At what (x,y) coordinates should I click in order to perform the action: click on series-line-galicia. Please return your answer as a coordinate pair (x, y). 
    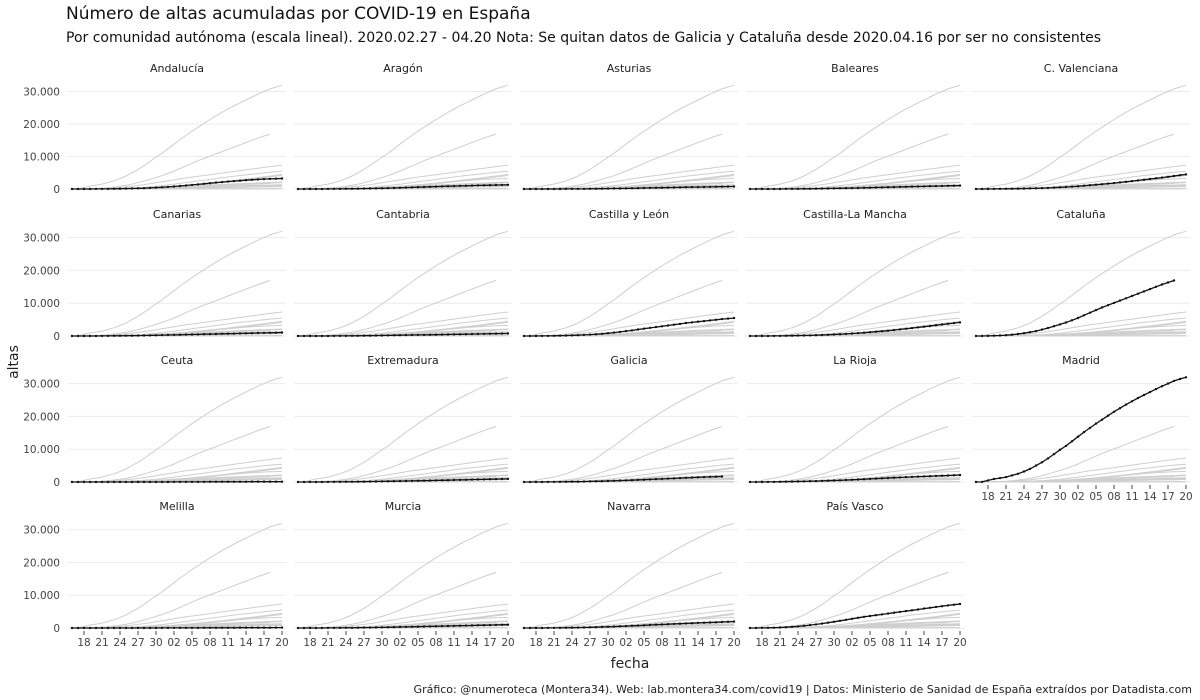
    Looking at the image, I should click on (623, 479).